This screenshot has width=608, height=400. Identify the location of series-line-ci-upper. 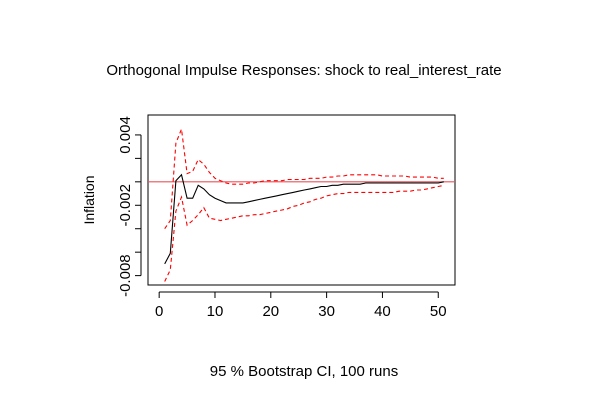
(304, 178).